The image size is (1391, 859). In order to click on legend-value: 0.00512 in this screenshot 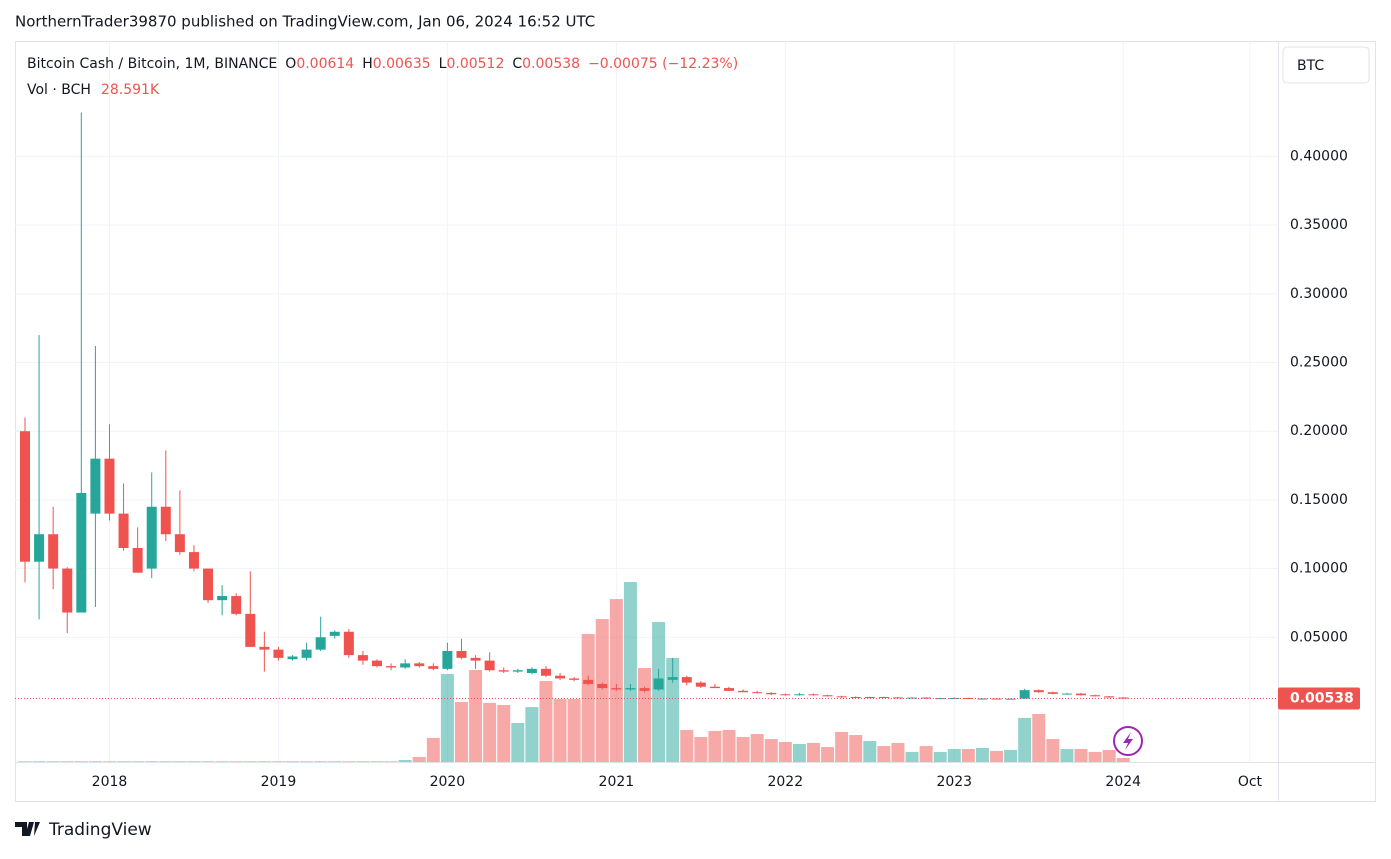, I will do `click(475, 64)`.